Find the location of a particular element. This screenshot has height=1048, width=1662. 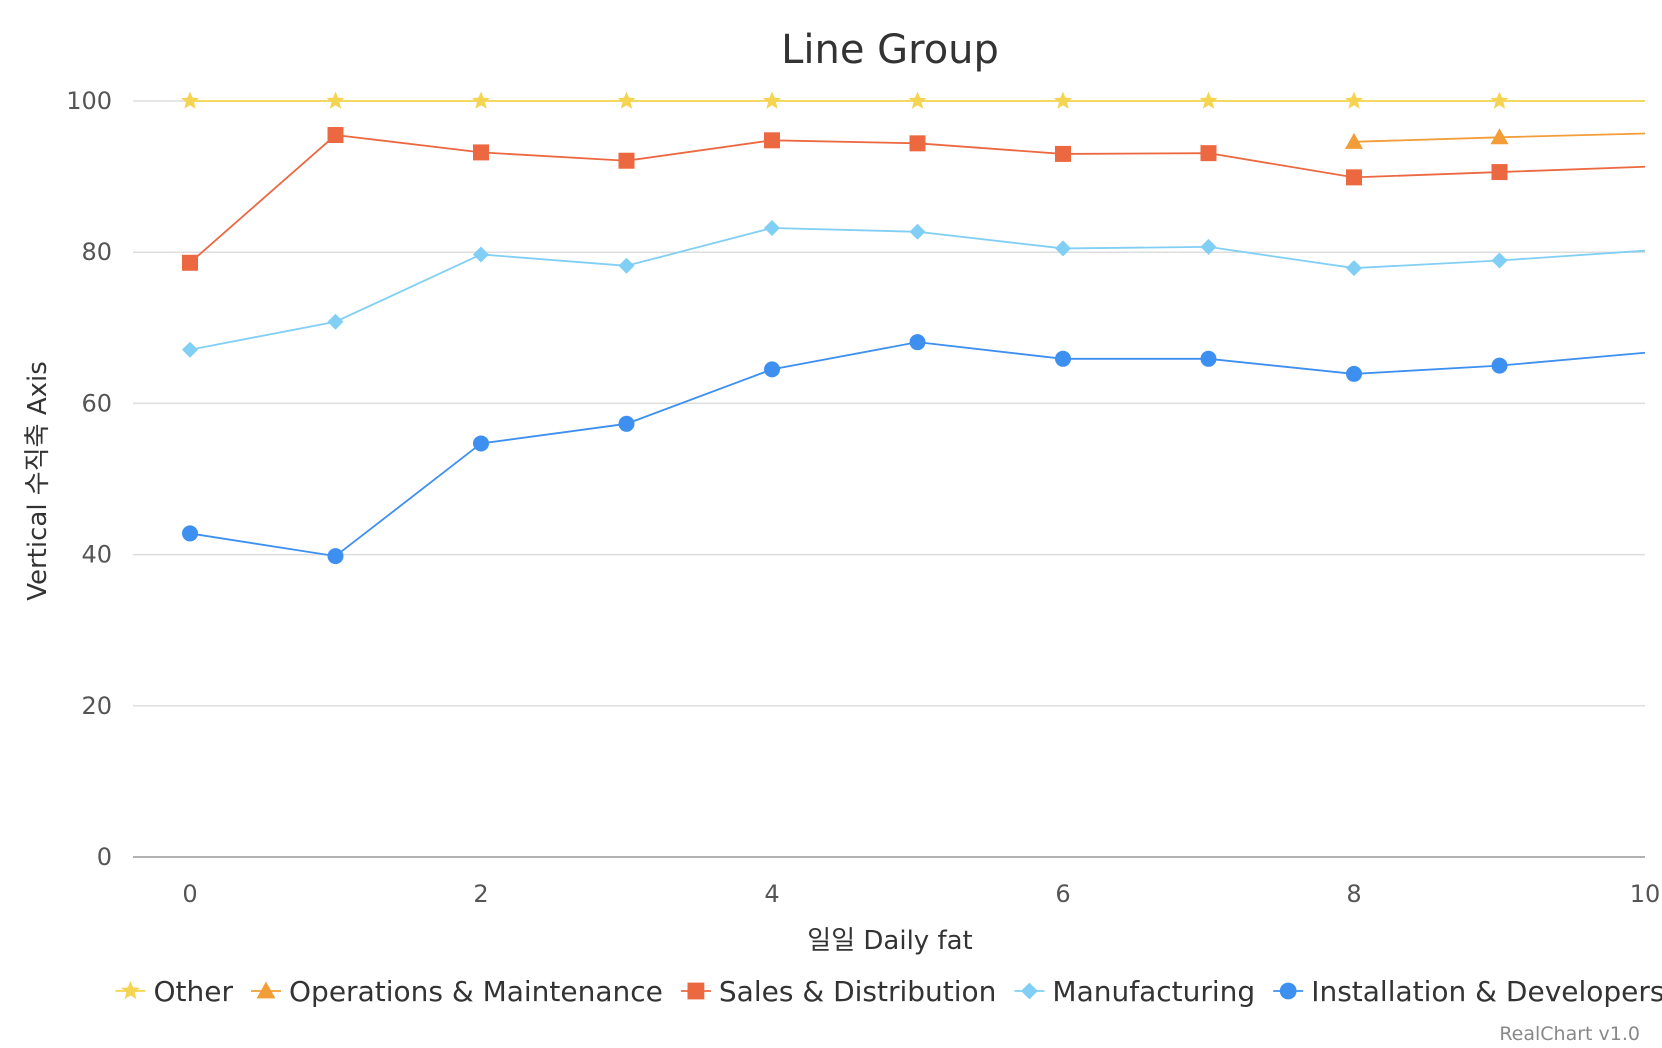

legend-item: Installation & Developers is located at coordinates (1467, 991).